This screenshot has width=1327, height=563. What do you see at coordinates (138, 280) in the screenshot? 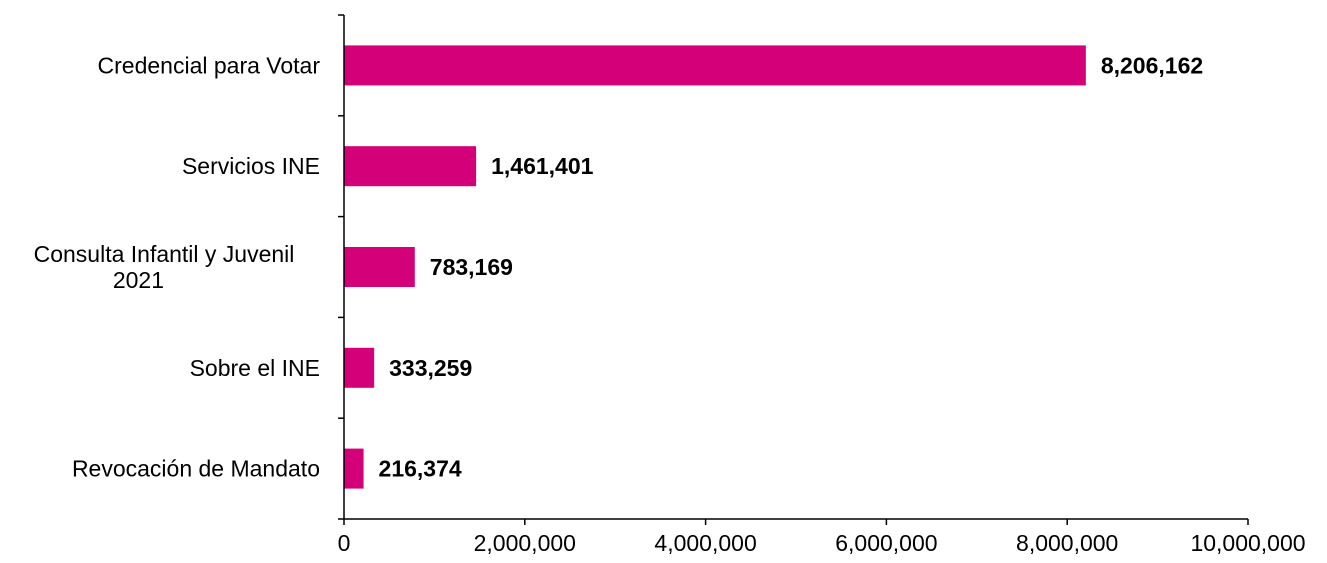
I see `category-label-line: 2021` at bounding box center [138, 280].